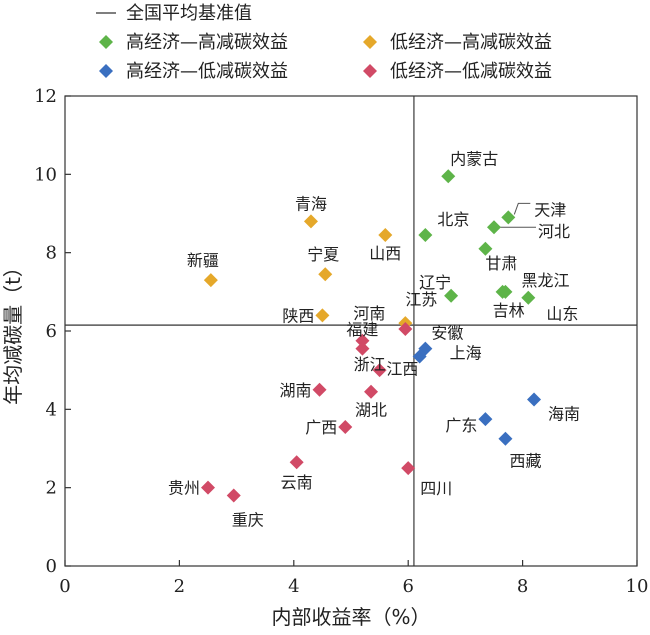 Image resolution: width=650 pixels, height=635 pixels. I want to click on point-label: 吉林, so click(509, 310).